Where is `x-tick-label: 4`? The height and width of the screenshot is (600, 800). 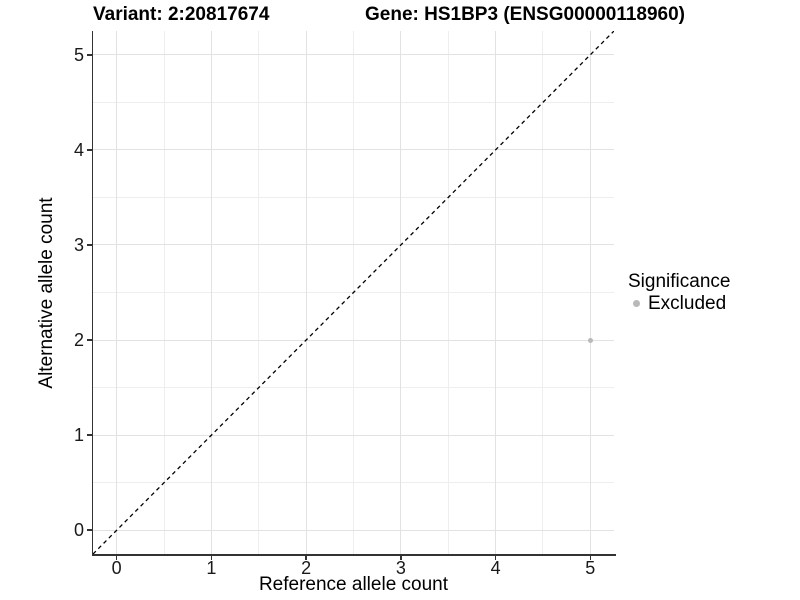 x-tick-label: 4 is located at coordinates (495, 568).